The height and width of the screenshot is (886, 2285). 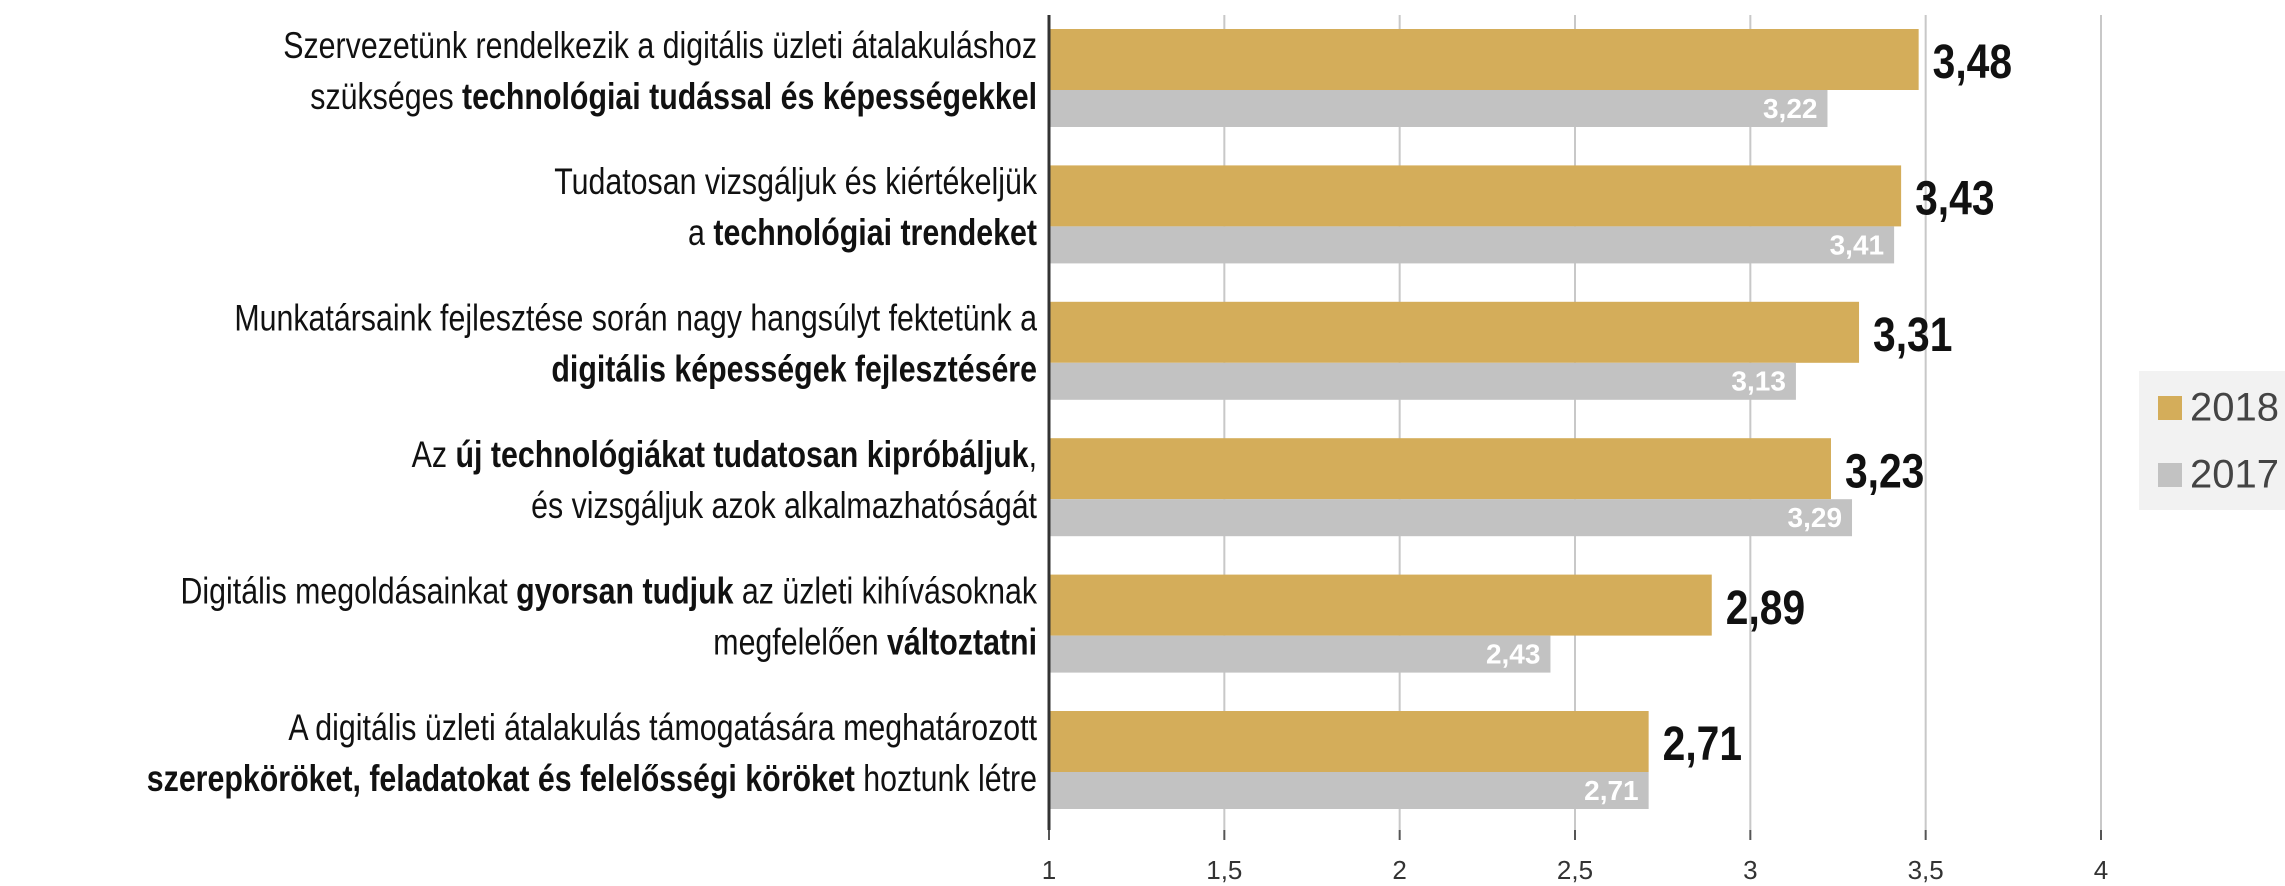 What do you see at coordinates (1399, 870) in the screenshot?
I see `x-tick-label: 2` at bounding box center [1399, 870].